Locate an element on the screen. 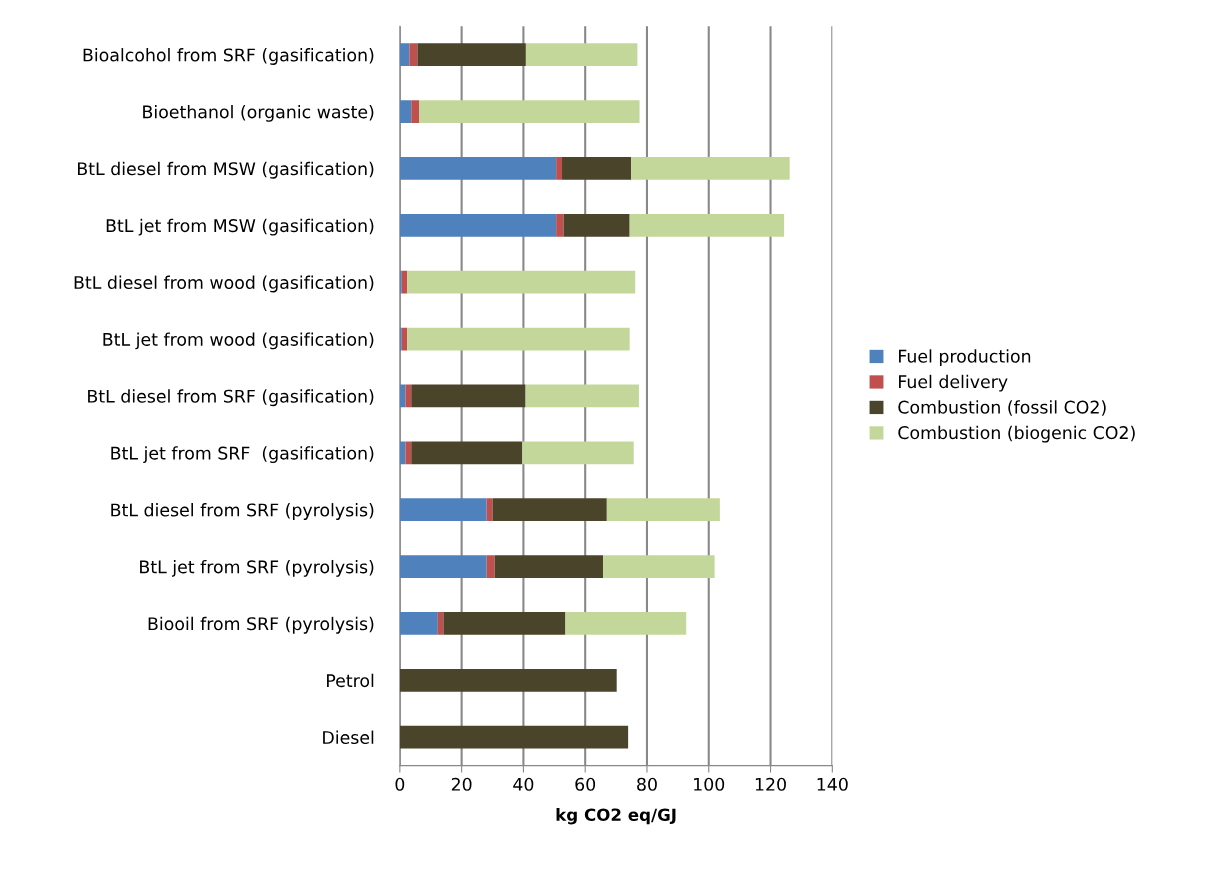 The height and width of the screenshot is (875, 1208). x-tick-label: 120 is located at coordinates (770, 784).